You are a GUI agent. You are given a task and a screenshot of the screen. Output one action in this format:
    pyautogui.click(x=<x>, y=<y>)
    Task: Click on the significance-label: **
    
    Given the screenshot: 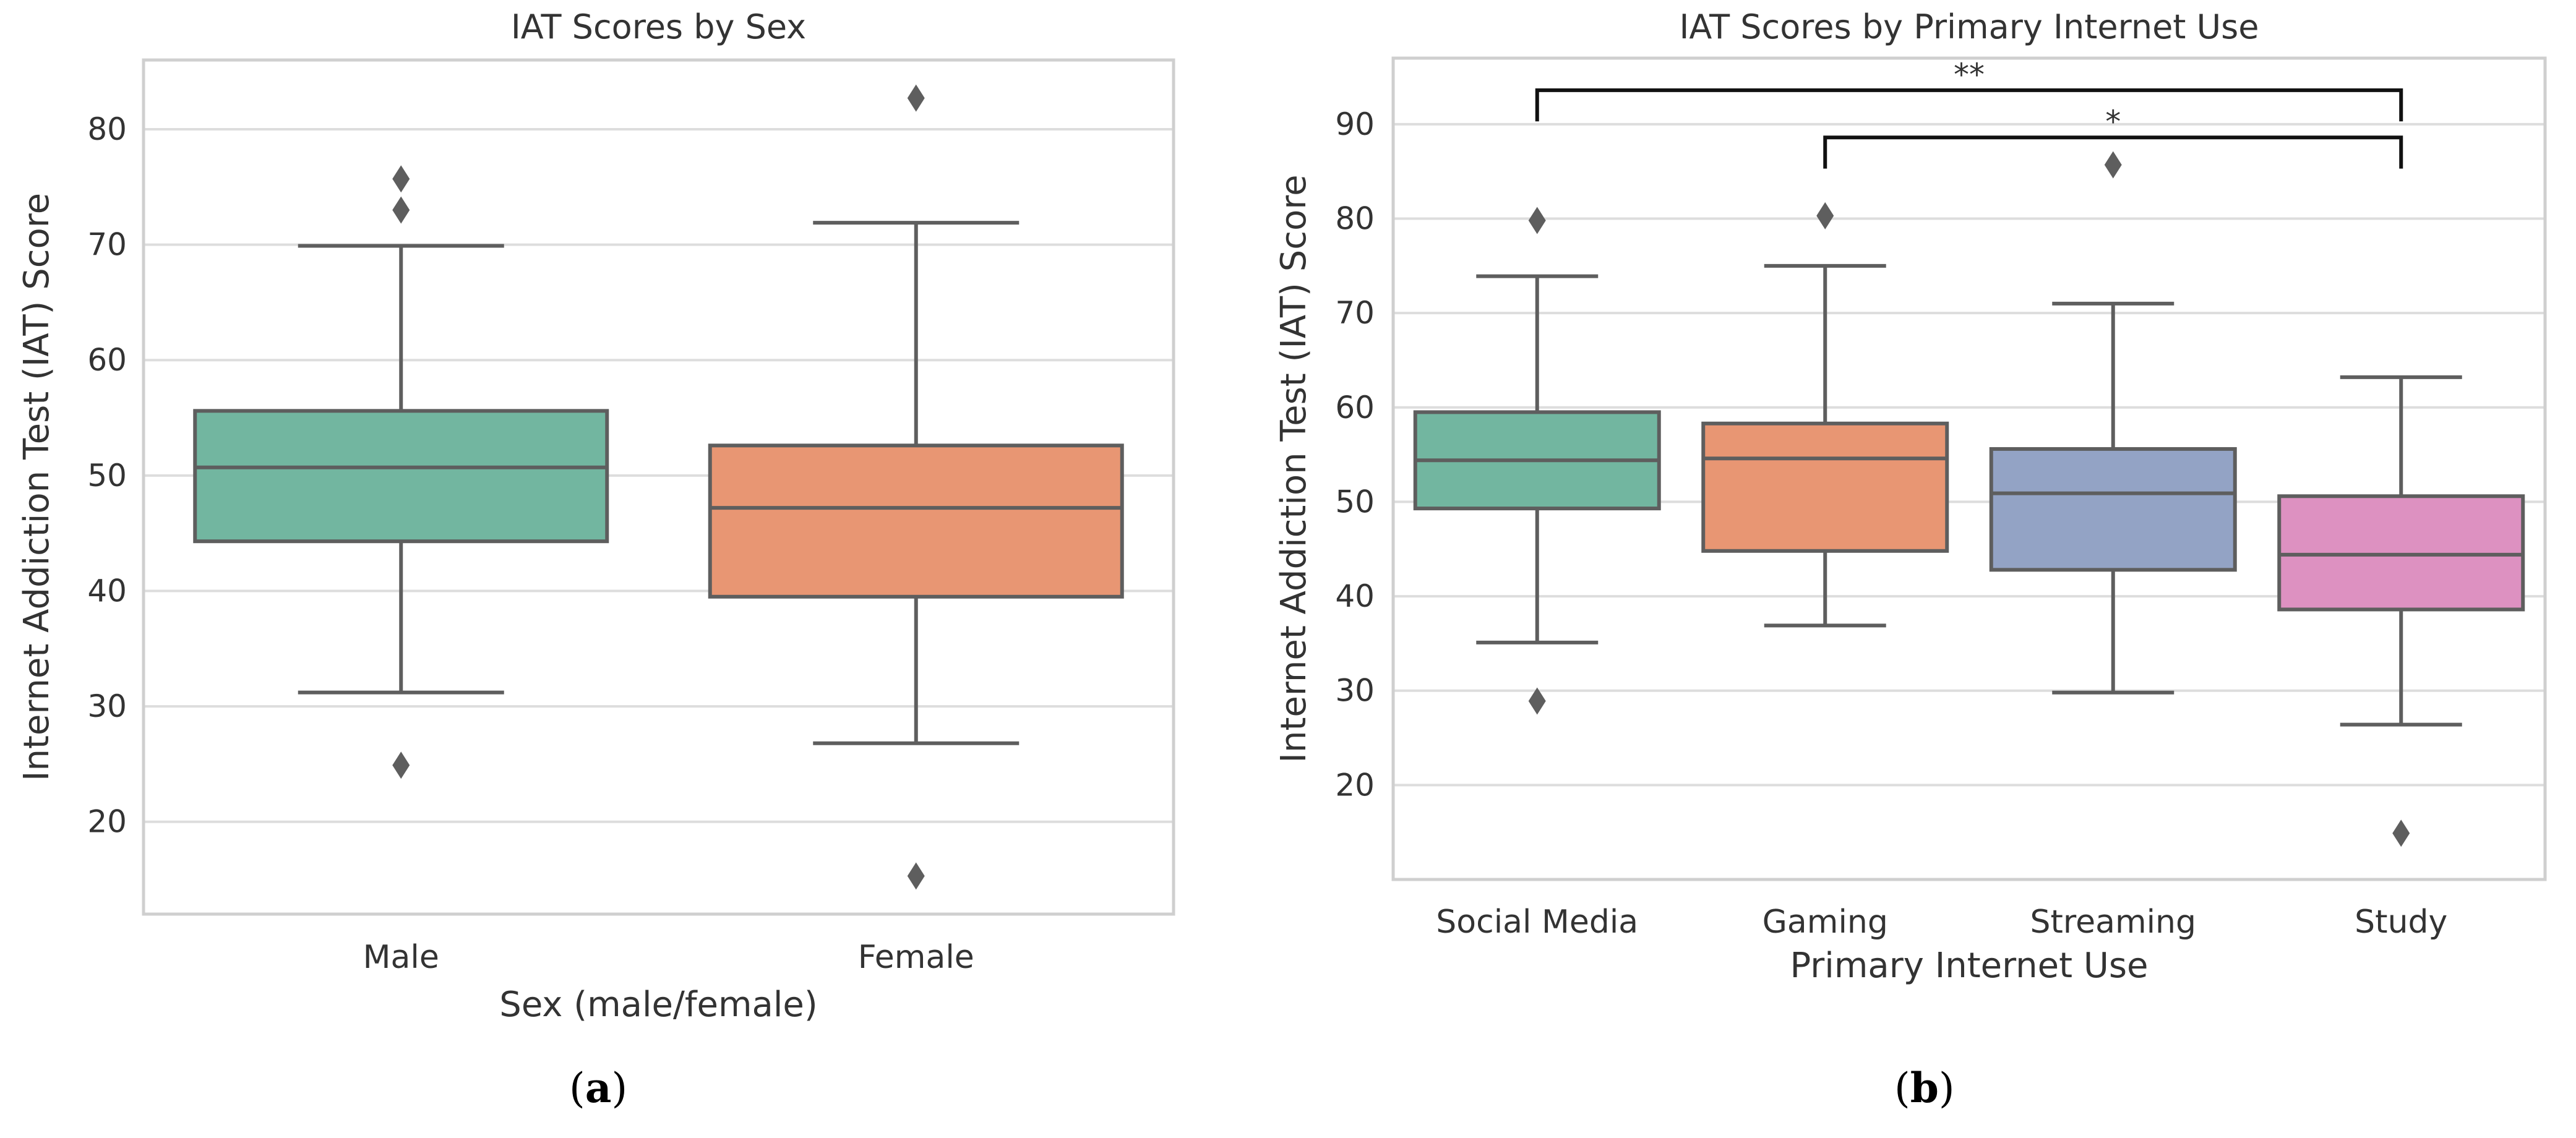 What is the action you would take?
    pyautogui.click(x=1970, y=75)
    